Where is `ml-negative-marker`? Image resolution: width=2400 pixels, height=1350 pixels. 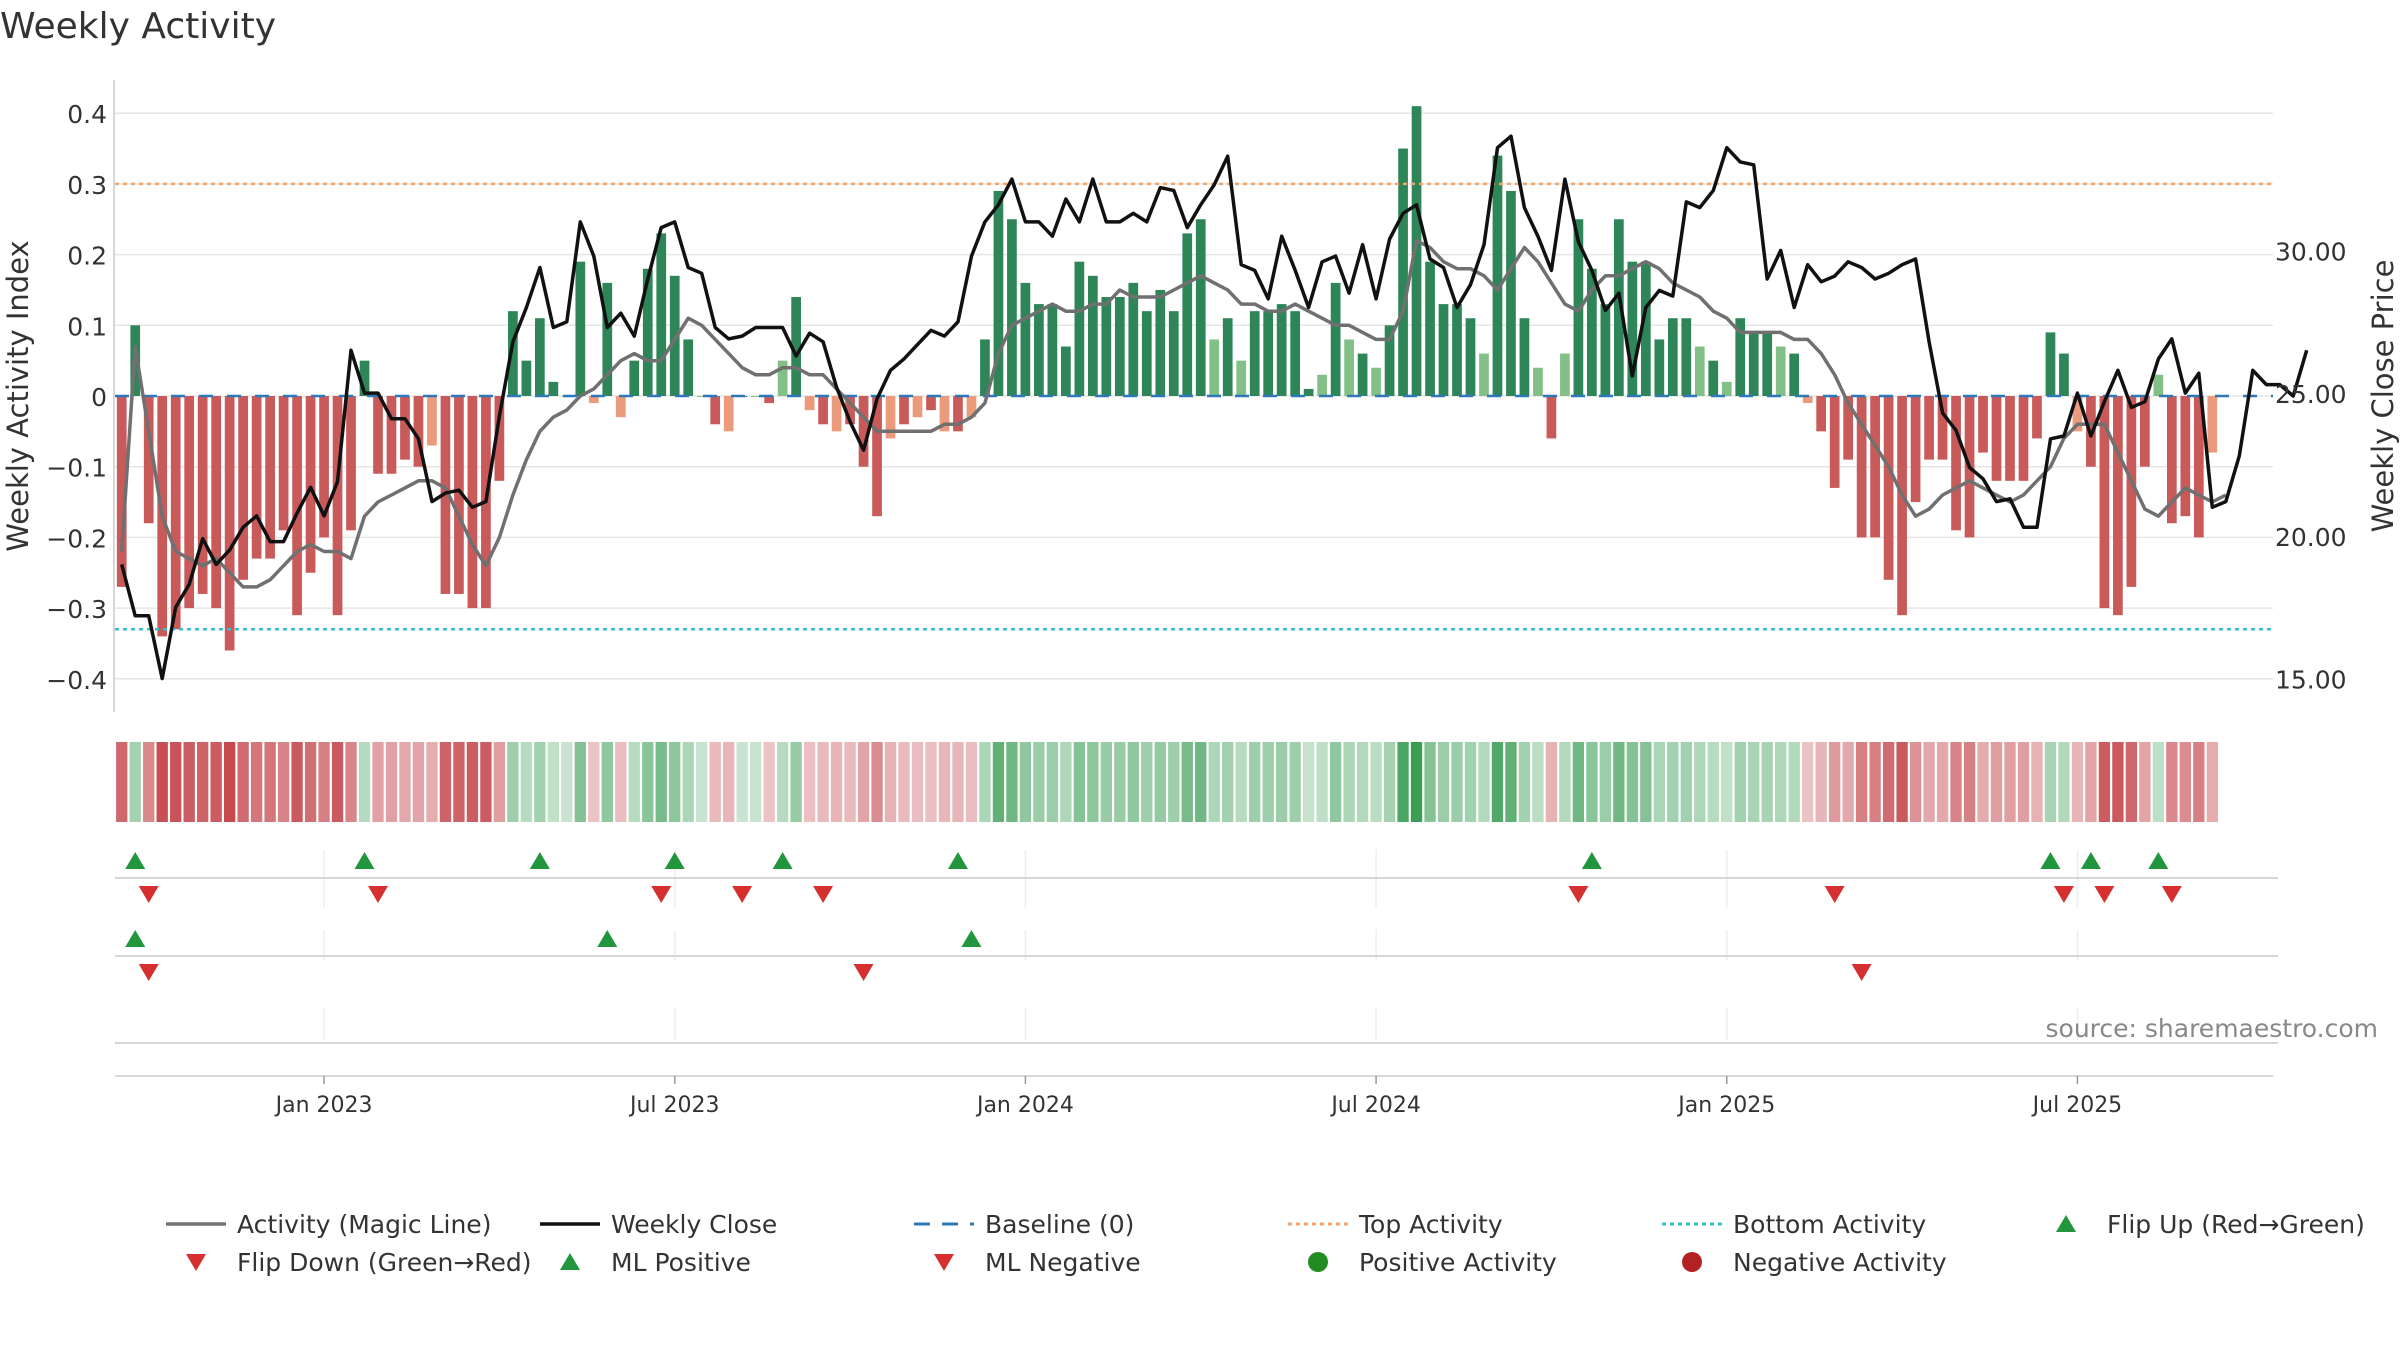 ml-negative-marker is located at coordinates (863, 972).